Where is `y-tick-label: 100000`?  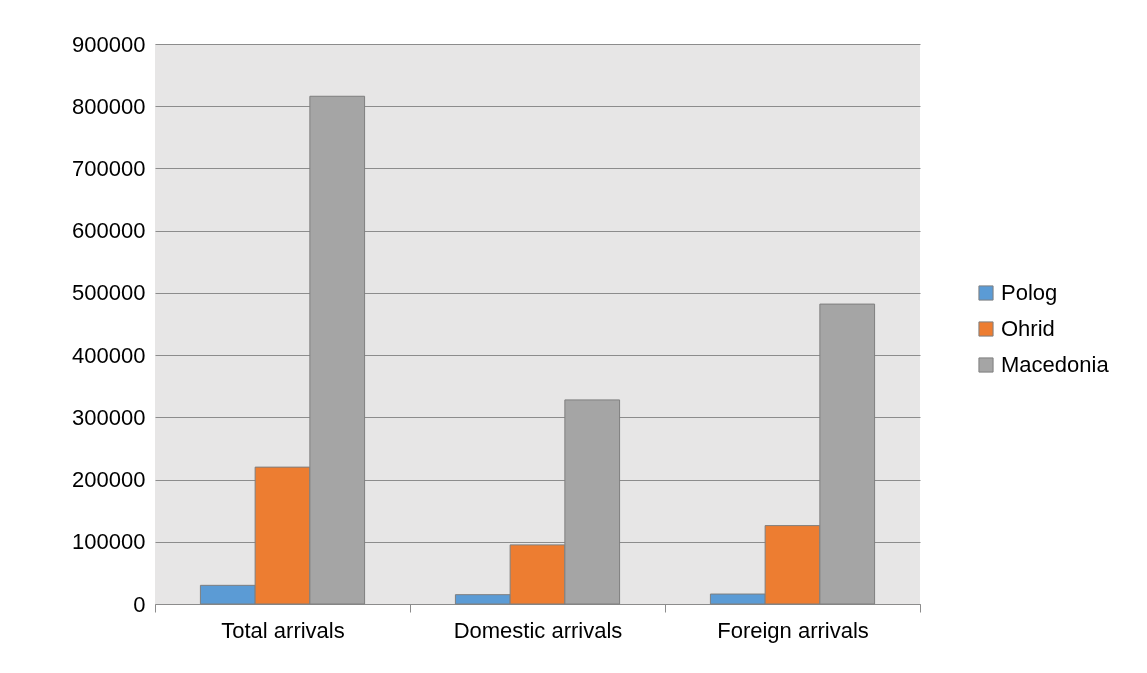 y-tick-label: 100000 is located at coordinates (109, 542).